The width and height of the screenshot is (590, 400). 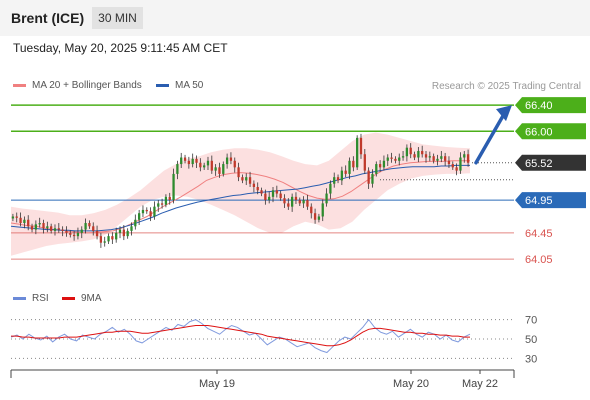 What do you see at coordinates (162, 85) in the screenshot?
I see `legend-swatch-ma50` at bounding box center [162, 85].